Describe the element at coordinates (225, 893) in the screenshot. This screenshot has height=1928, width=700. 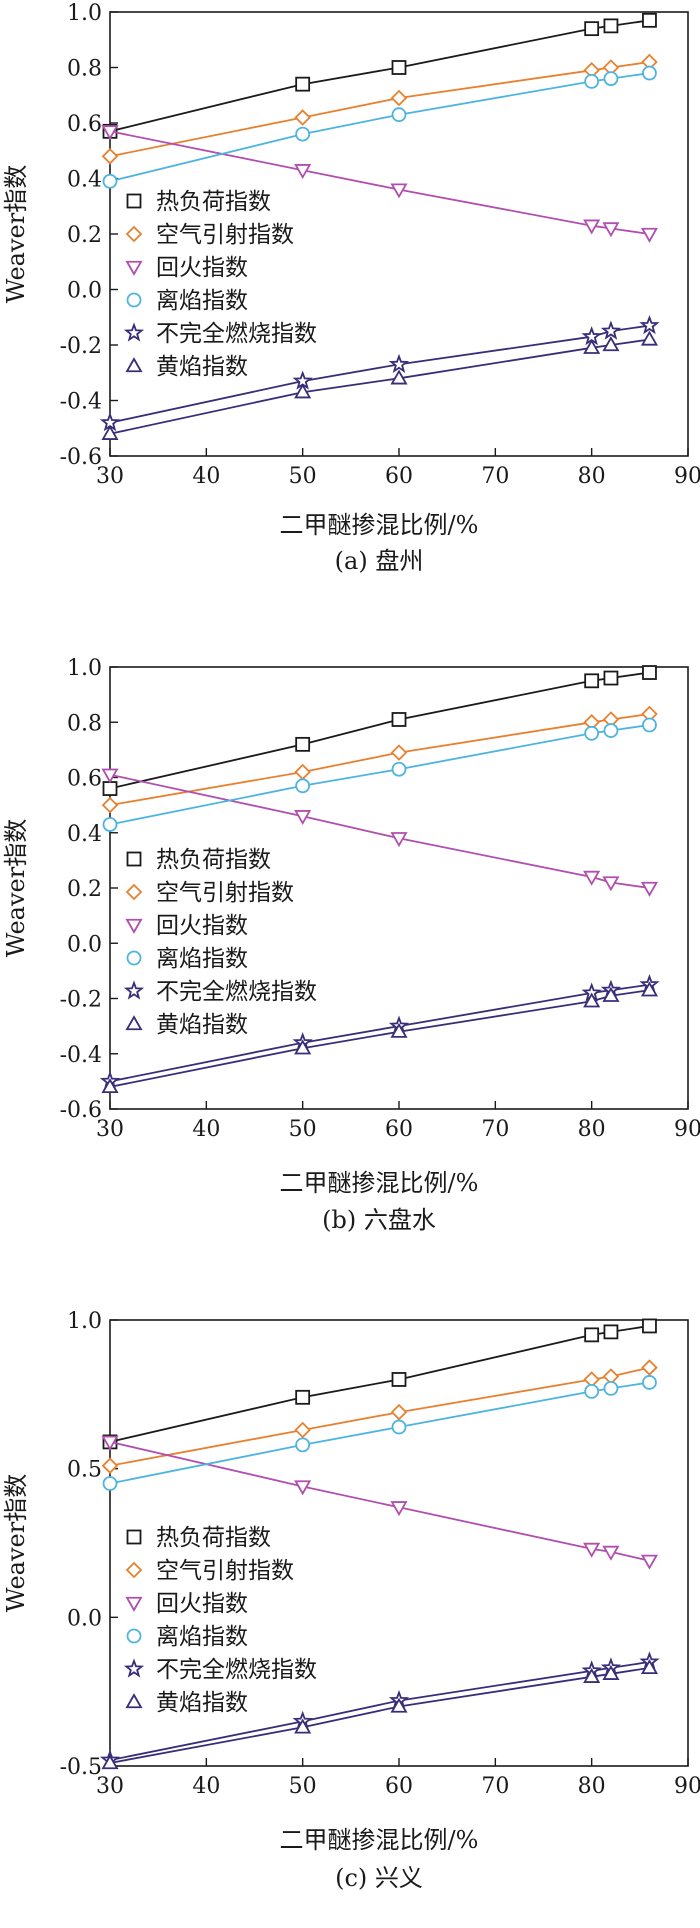
I see `legend-label: 空气引射指数` at that location.